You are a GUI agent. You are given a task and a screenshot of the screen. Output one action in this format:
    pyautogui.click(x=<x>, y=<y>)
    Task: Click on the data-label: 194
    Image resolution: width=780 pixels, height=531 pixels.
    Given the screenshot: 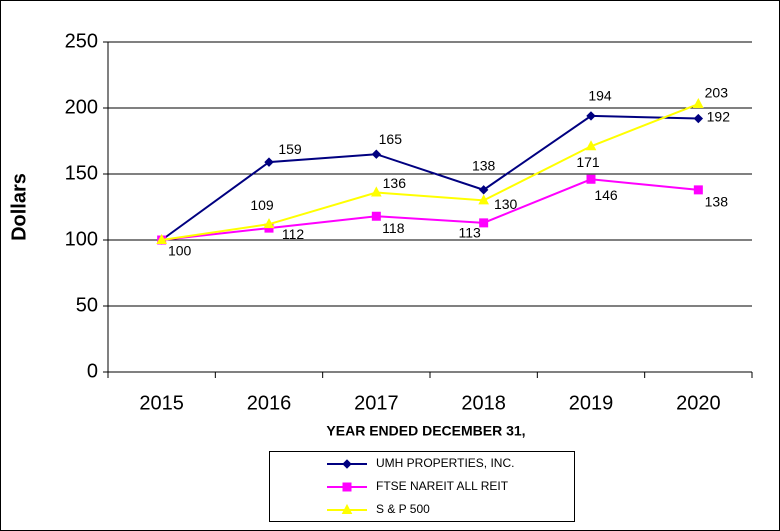 What is the action you would take?
    pyautogui.click(x=600, y=96)
    